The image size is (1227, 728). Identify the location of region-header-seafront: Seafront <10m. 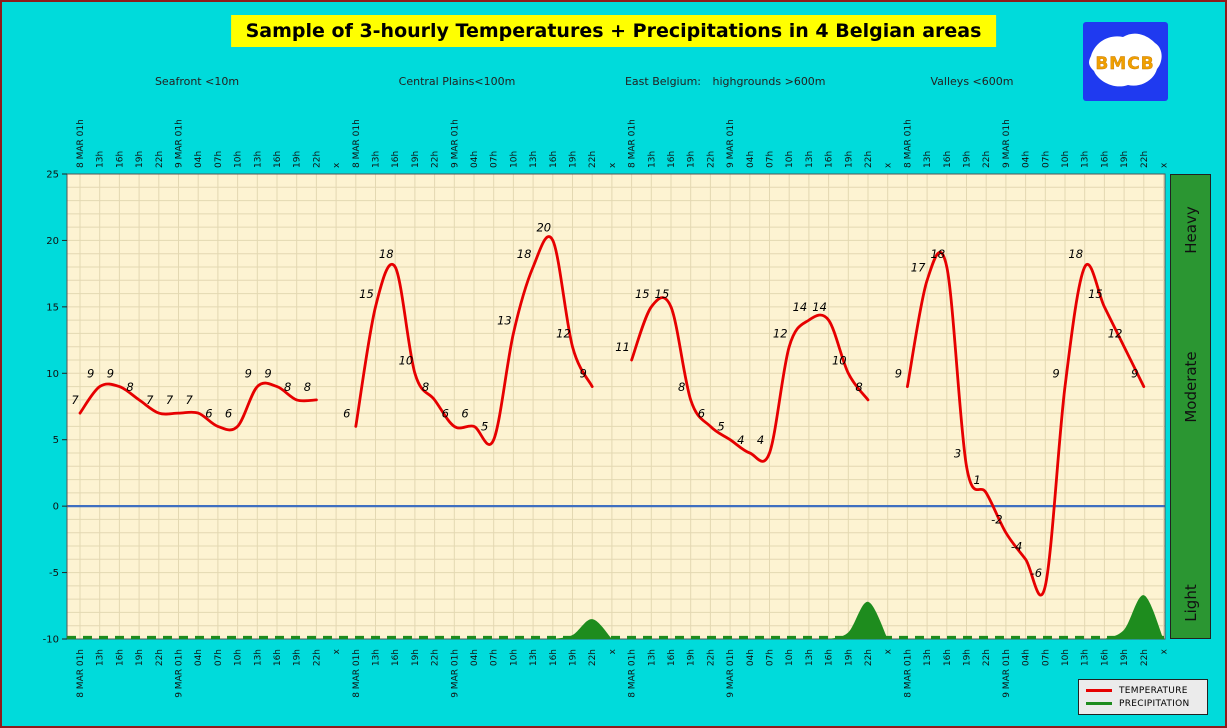
(197, 81).